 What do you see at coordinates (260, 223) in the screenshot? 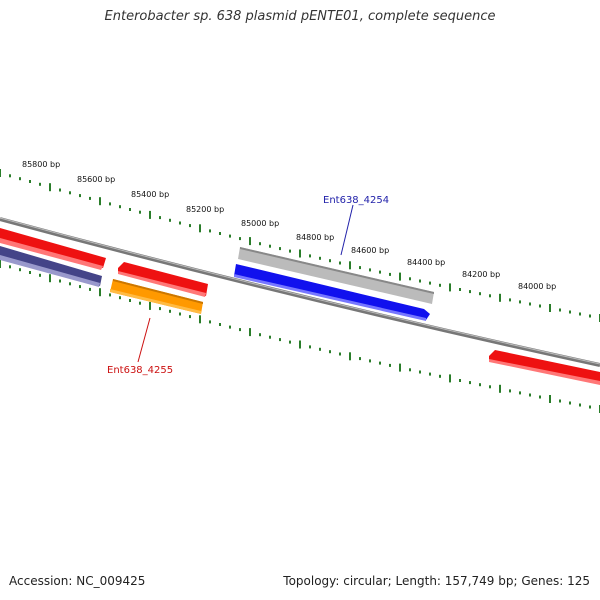
I see `ruler-label-85000: 85000 bp` at bounding box center [260, 223].